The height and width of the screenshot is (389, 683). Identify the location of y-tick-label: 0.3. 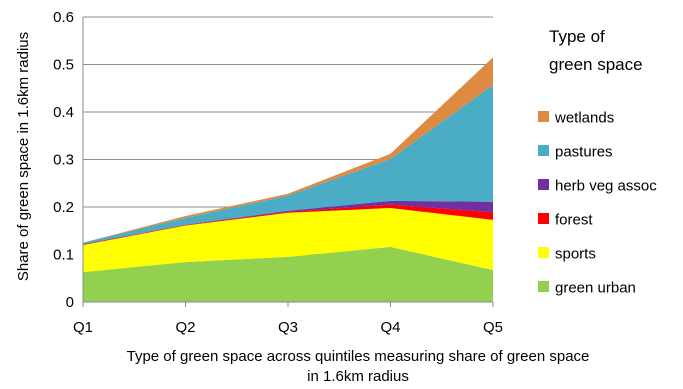
(63, 160).